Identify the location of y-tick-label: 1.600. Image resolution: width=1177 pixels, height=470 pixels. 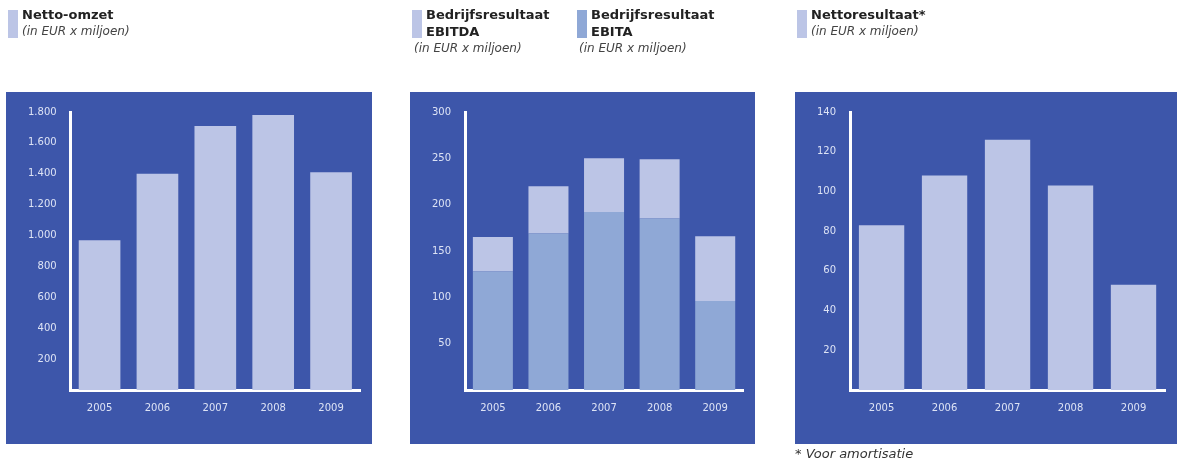
(42, 142).